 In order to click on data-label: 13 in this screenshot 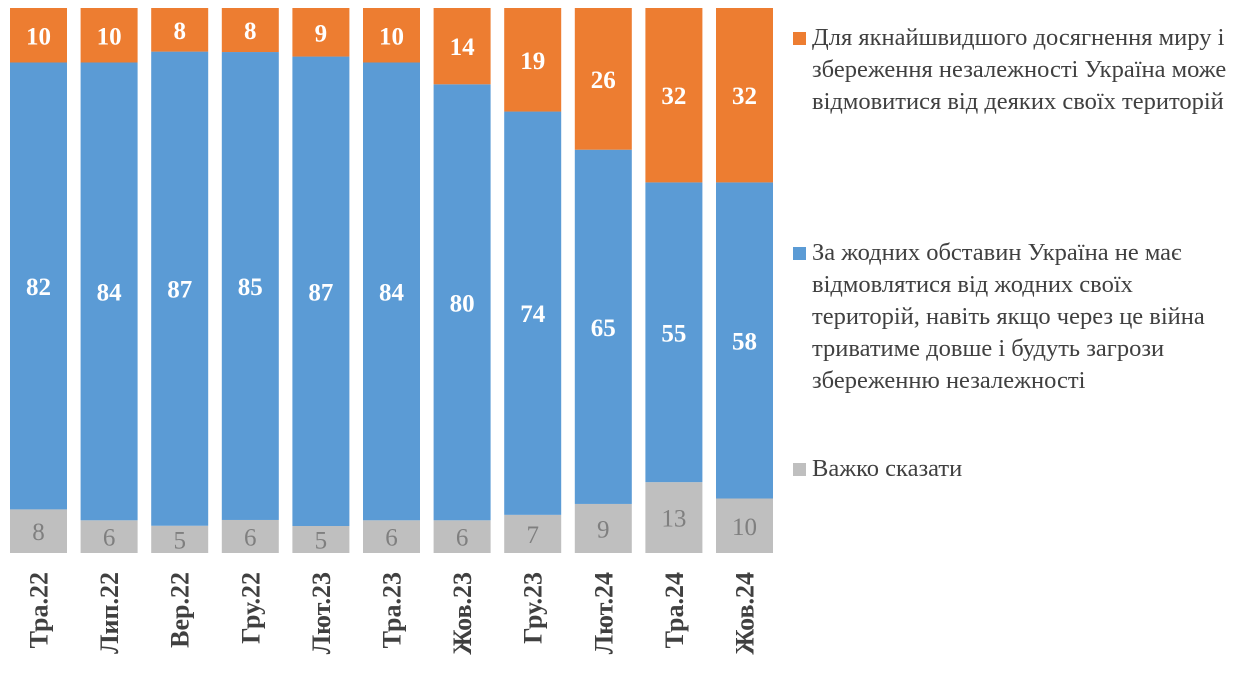, I will do `click(673, 519)`.